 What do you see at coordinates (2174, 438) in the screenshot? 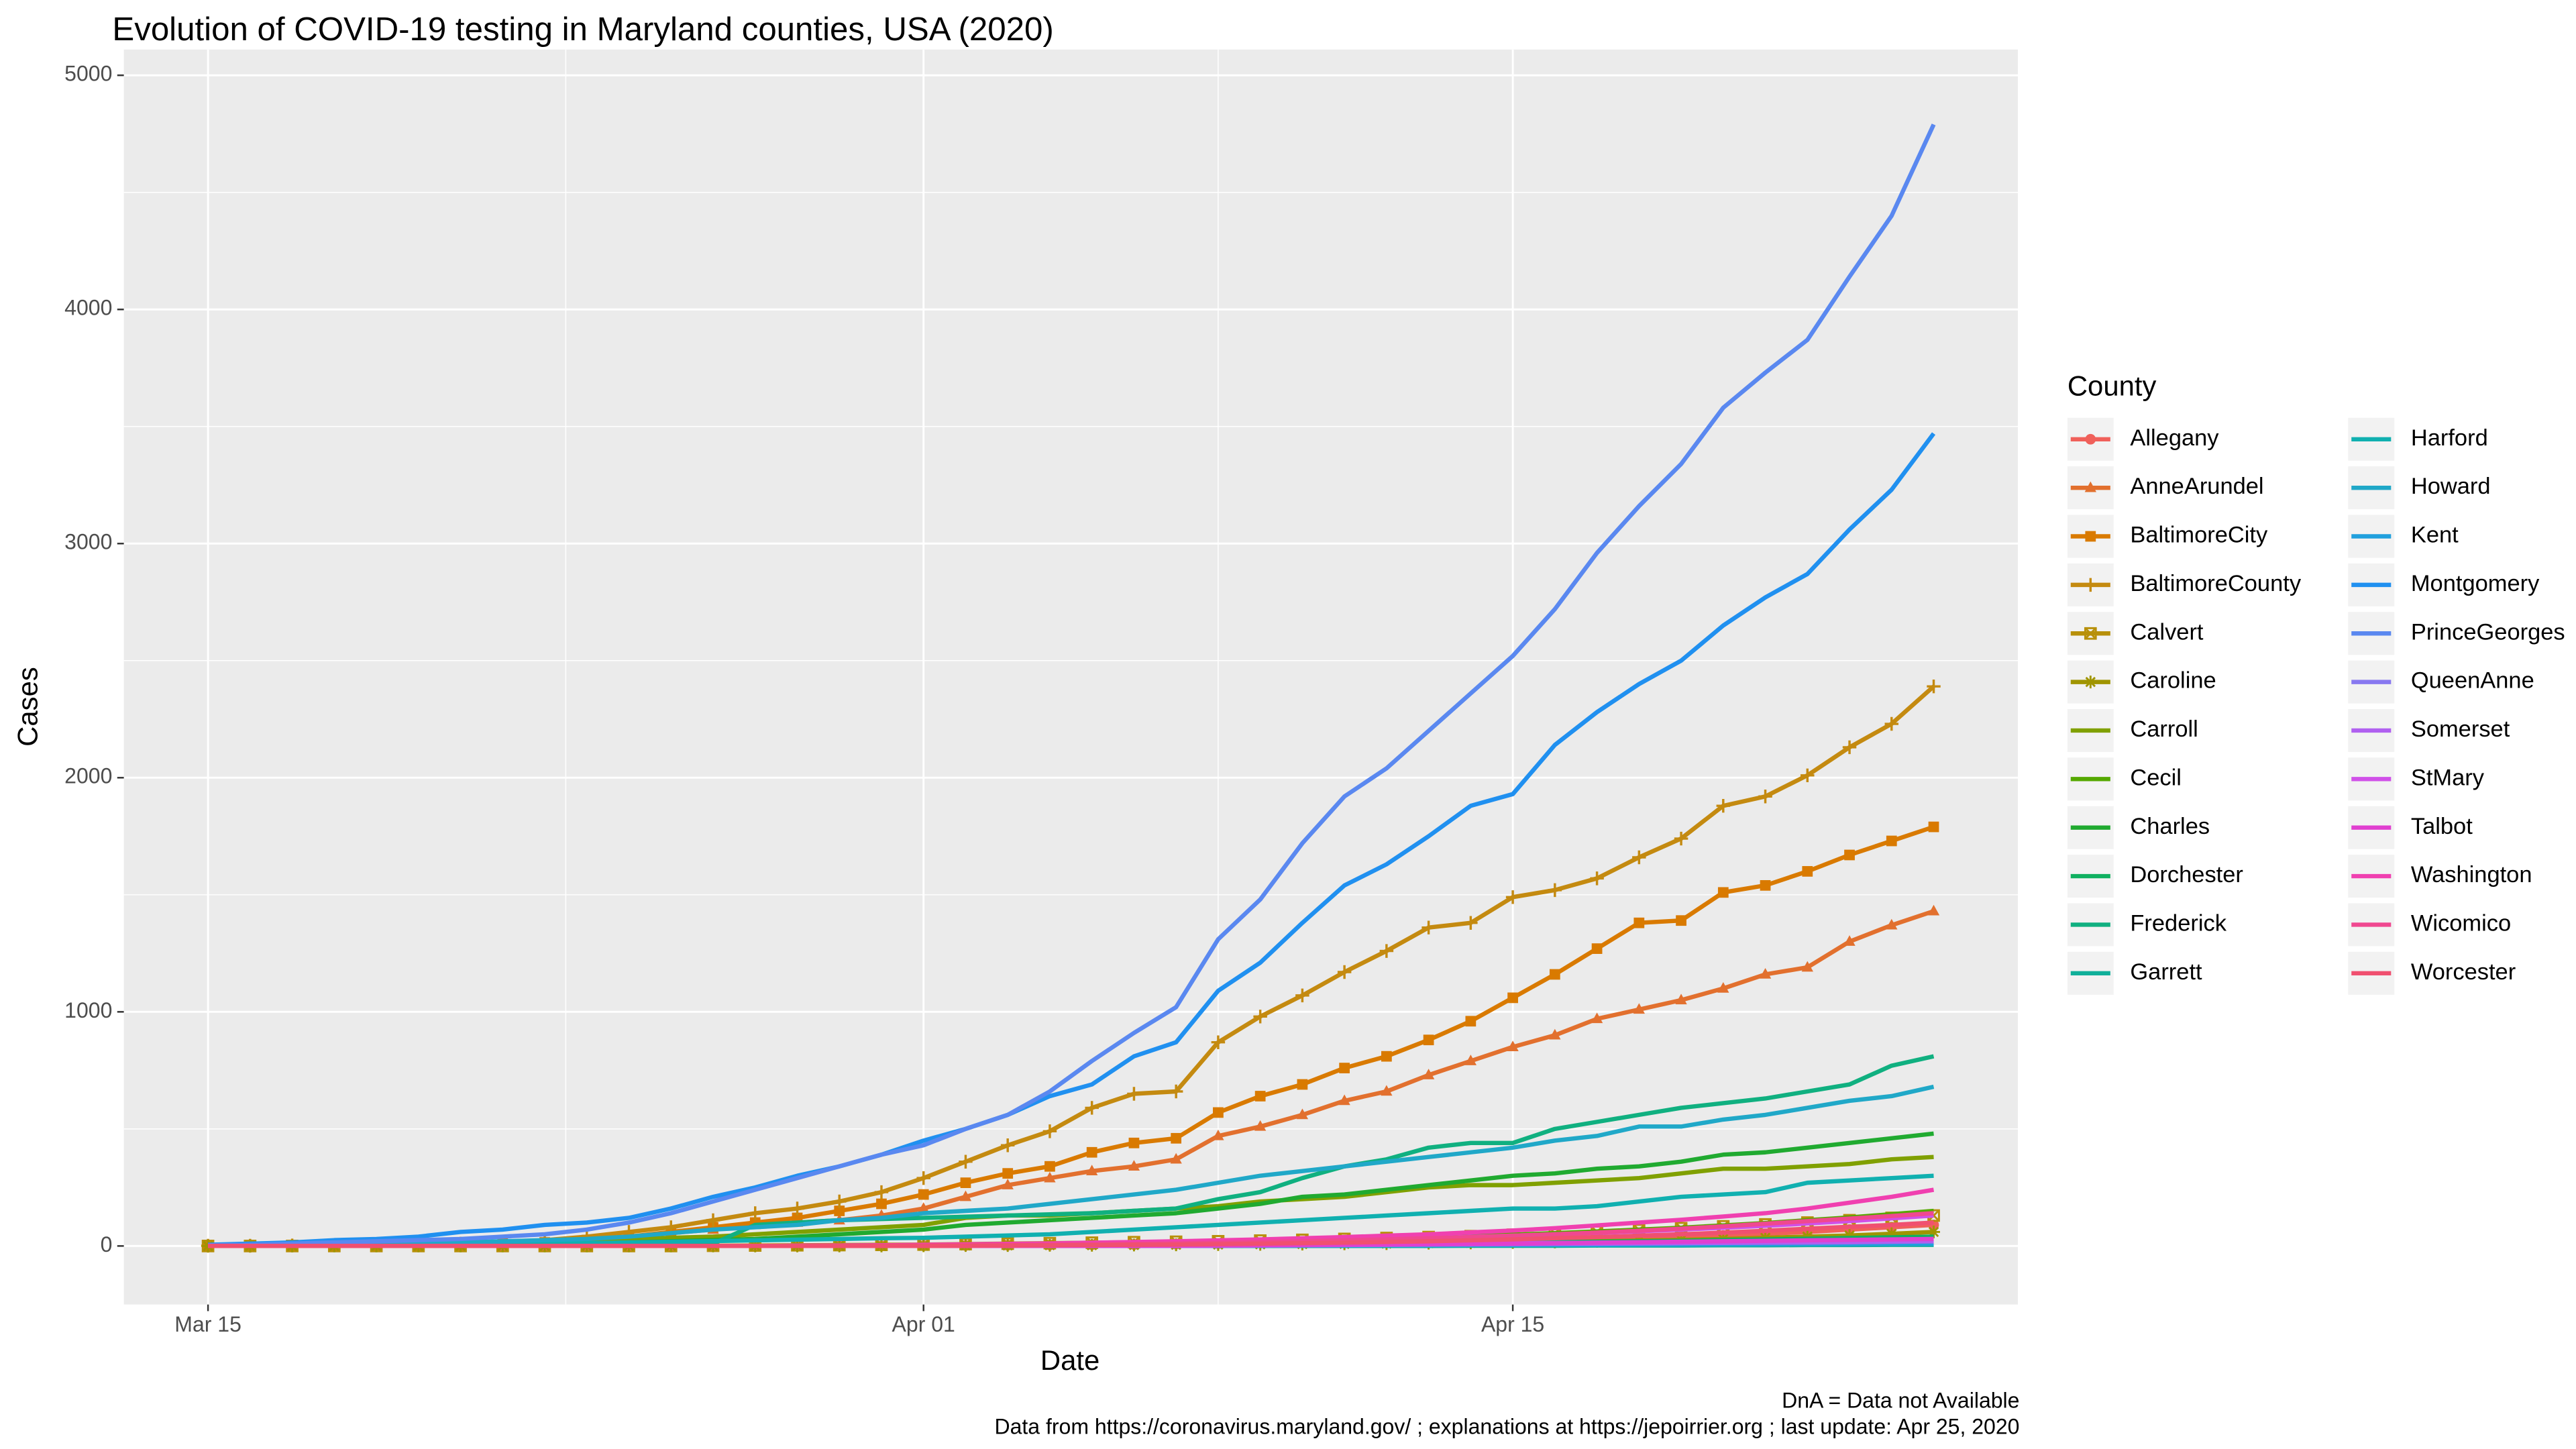
I see `legend-label: Allegany` at bounding box center [2174, 438].